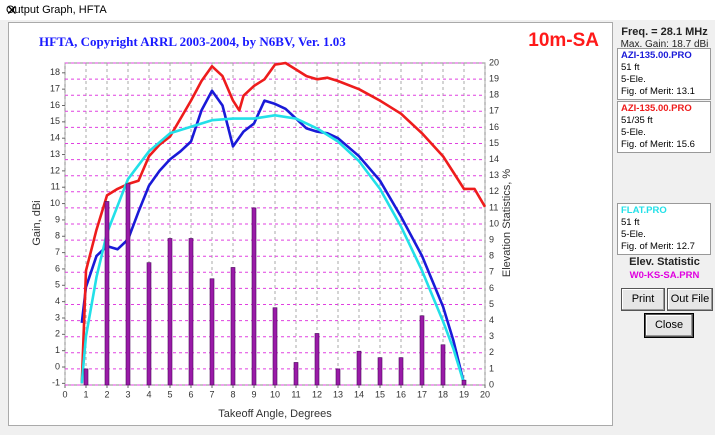  What do you see at coordinates (85, 394) in the screenshot?
I see `x-tick-label: 1` at bounding box center [85, 394].